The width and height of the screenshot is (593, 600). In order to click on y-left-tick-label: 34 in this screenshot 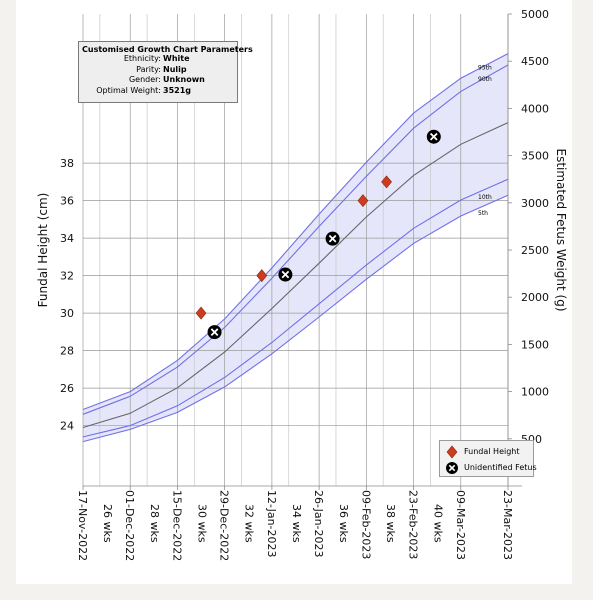, I will do `click(67, 238)`.